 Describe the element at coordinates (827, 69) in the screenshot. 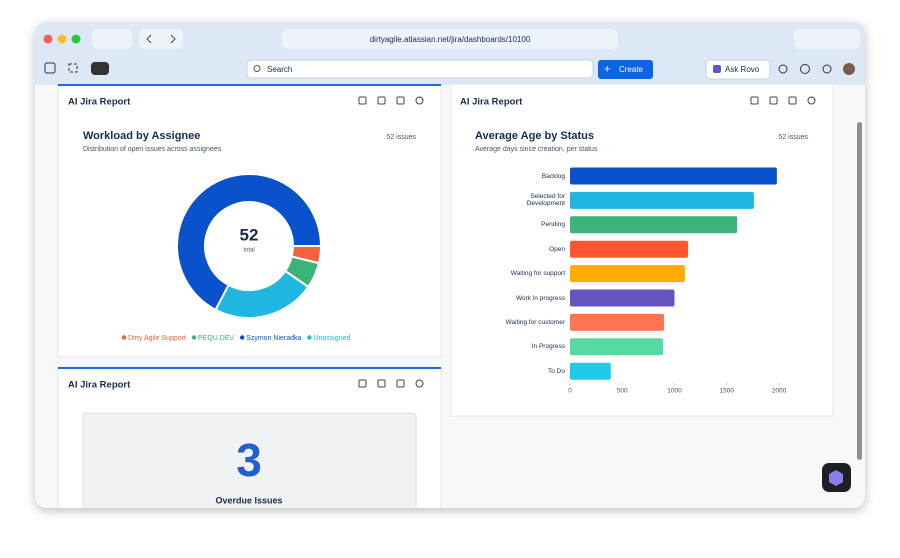

I see `settings` at that location.